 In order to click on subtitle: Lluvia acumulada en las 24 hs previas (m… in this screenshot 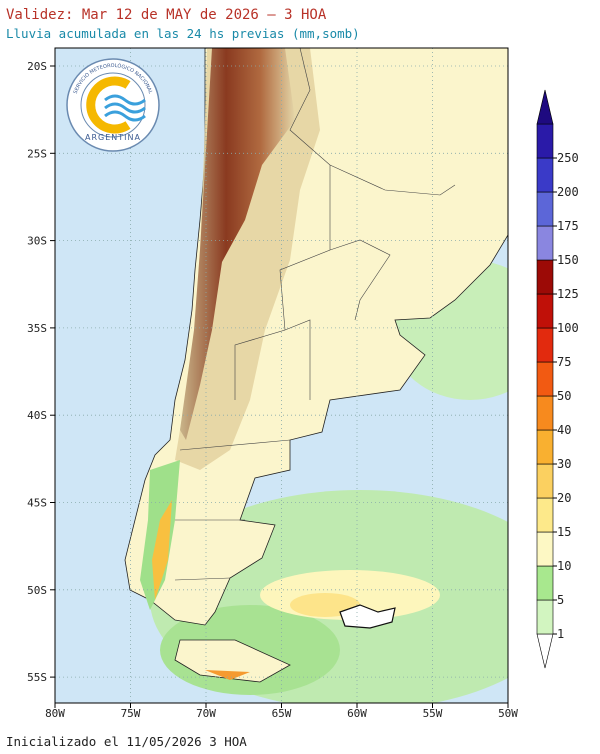, I will do `click(183, 33)`.